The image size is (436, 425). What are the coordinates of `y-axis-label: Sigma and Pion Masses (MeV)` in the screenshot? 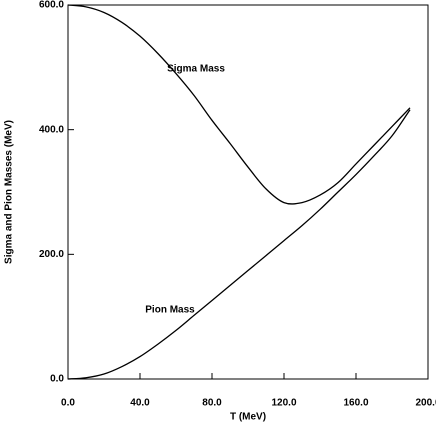 It's located at (9, 192).